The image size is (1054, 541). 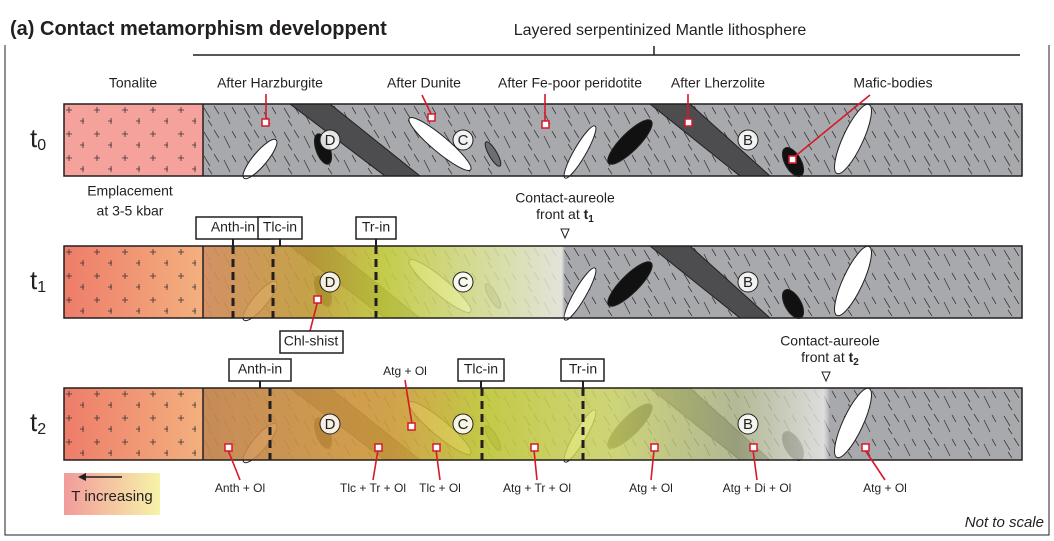 What do you see at coordinates (757, 488) in the screenshot?
I see `assemblage: Atg + Di + Ol` at bounding box center [757, 488].